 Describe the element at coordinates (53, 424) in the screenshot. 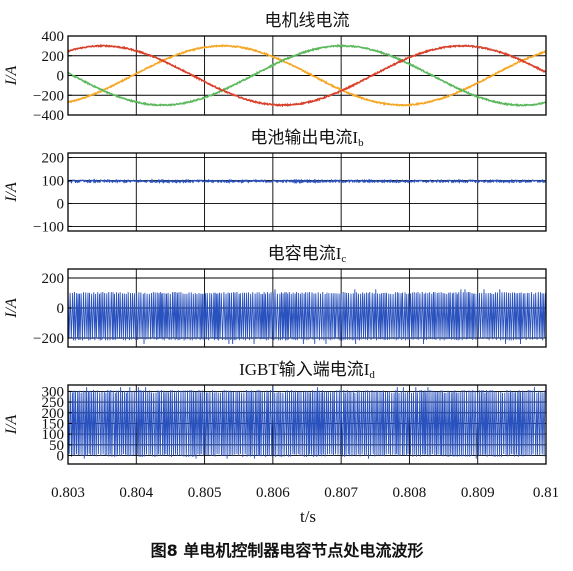

I see `y-tick-label: 150` at that location.